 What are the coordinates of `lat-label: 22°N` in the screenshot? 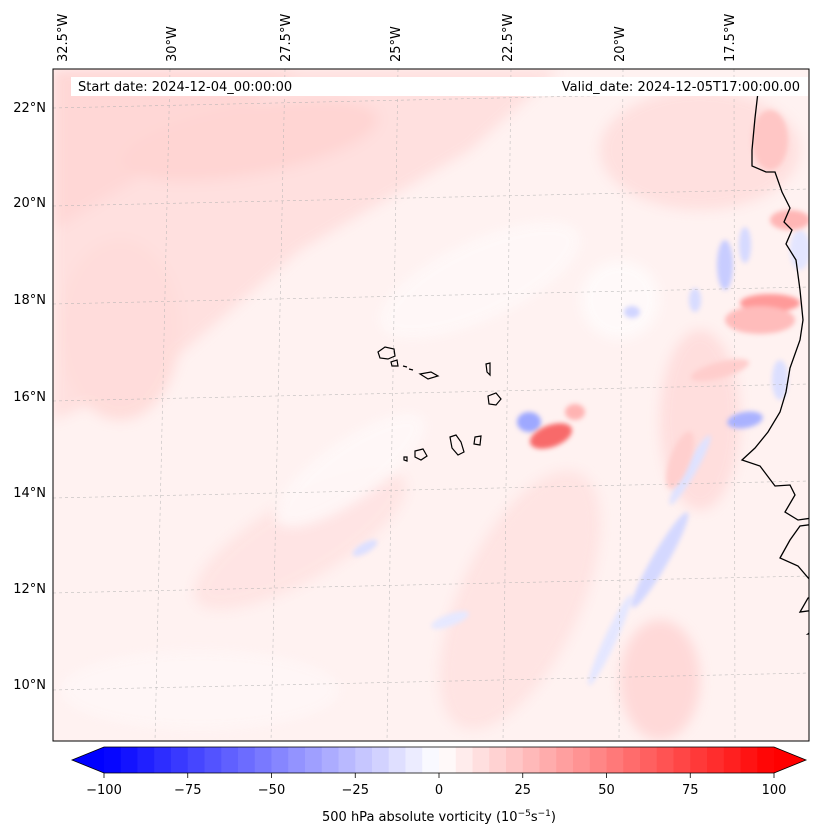 It's located at (29, 108).